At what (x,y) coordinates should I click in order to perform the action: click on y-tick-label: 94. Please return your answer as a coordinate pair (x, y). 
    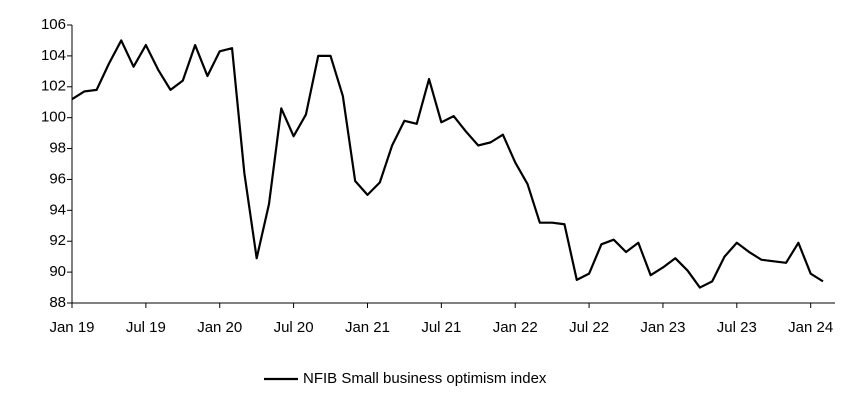
    Looking at the image, I should click on (57, 209).